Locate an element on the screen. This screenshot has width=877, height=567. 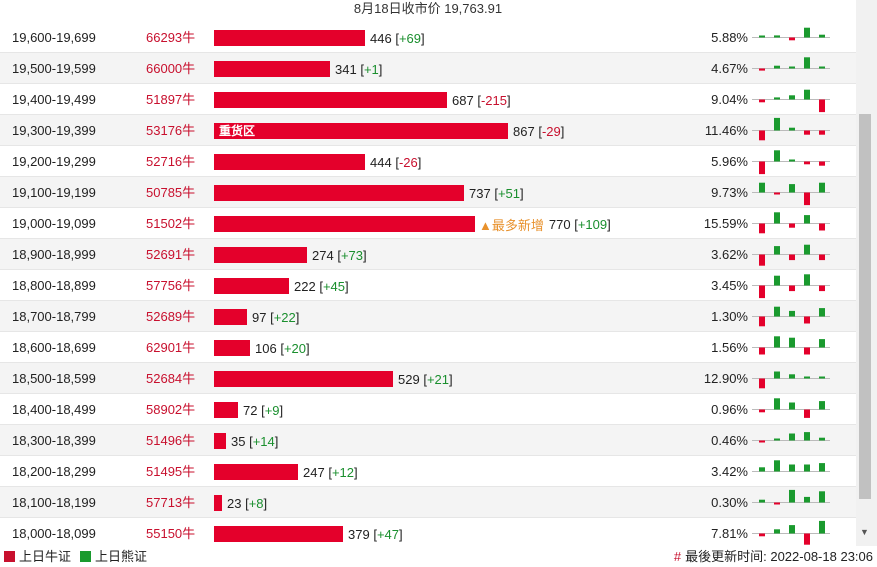
volume-bar-group: ▲最多新增 770 [+109] is located at coordinates (412, 224).